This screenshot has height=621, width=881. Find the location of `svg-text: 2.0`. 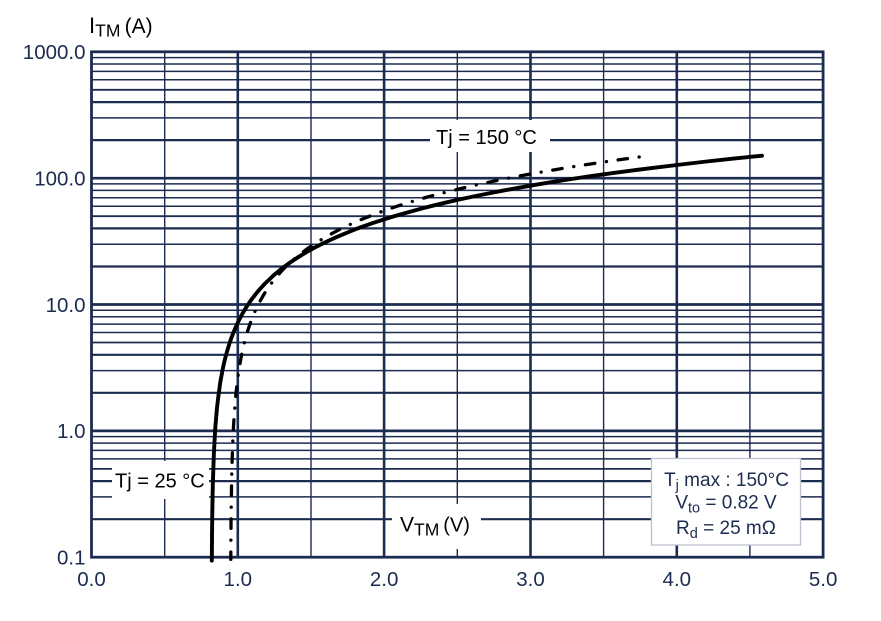

svg-text: 2.0 is located at coordinates (384, 579).